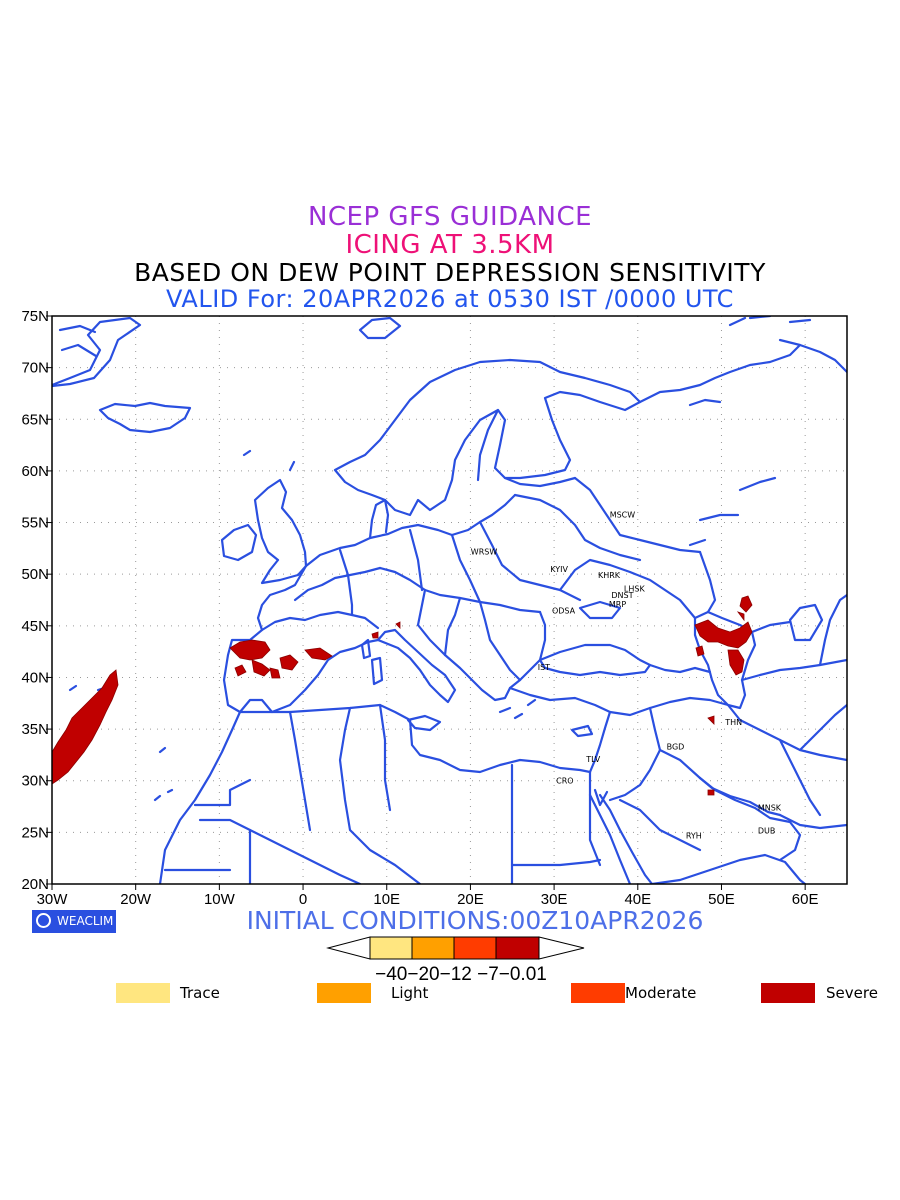  Describe the element at coordinates (391, 948) in the screenshot. I see `colorbar-trace` at that location.